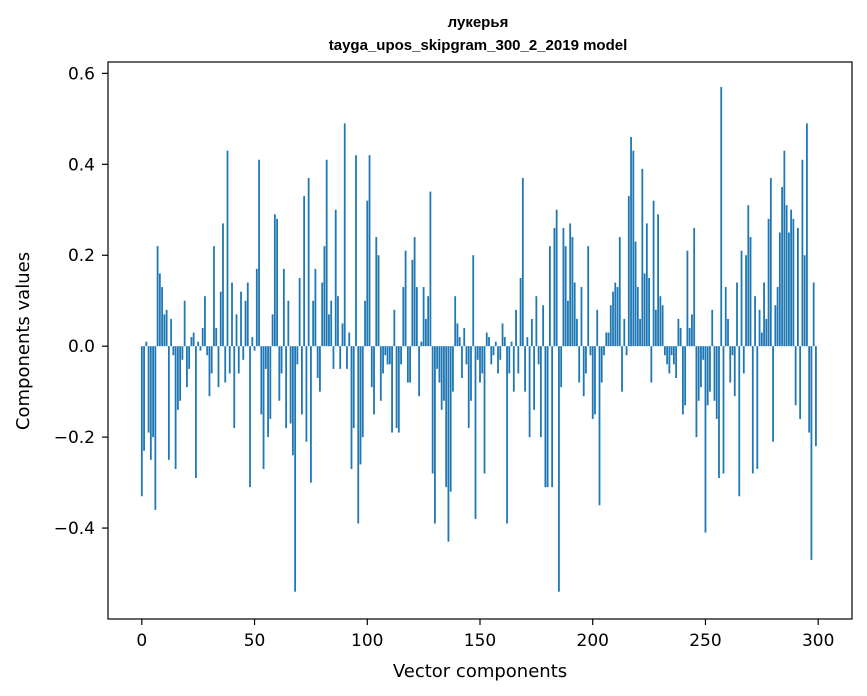 Image resolution: width=867 pixels, height=696 pixels. Describe the element at coordinates (74, 438) in the screenshot. I see `y-tick-label: −0.2` at that location.